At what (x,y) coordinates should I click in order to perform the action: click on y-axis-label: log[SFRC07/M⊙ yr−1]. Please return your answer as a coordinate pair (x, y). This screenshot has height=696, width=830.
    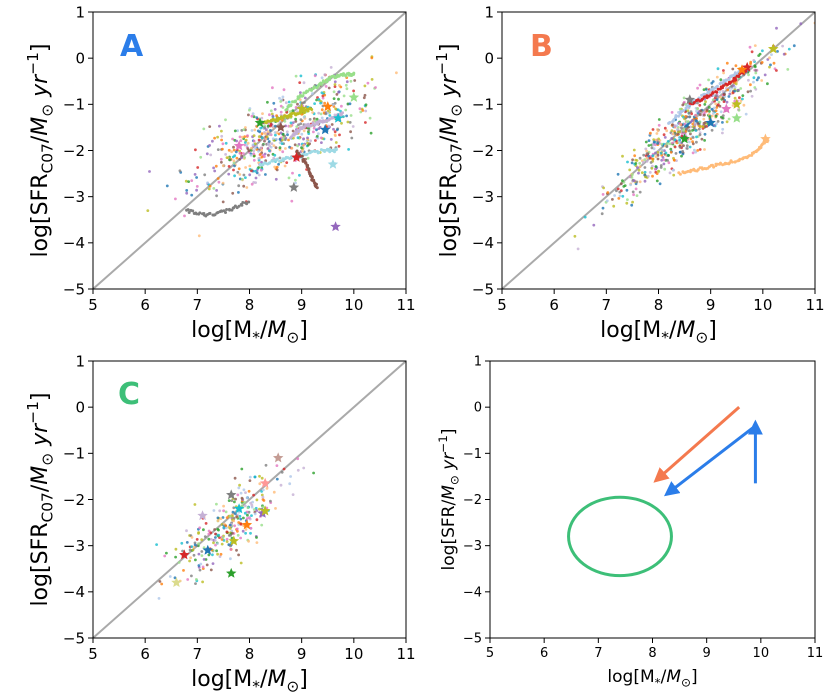
    Looking at the image, I should click on (40, 150).